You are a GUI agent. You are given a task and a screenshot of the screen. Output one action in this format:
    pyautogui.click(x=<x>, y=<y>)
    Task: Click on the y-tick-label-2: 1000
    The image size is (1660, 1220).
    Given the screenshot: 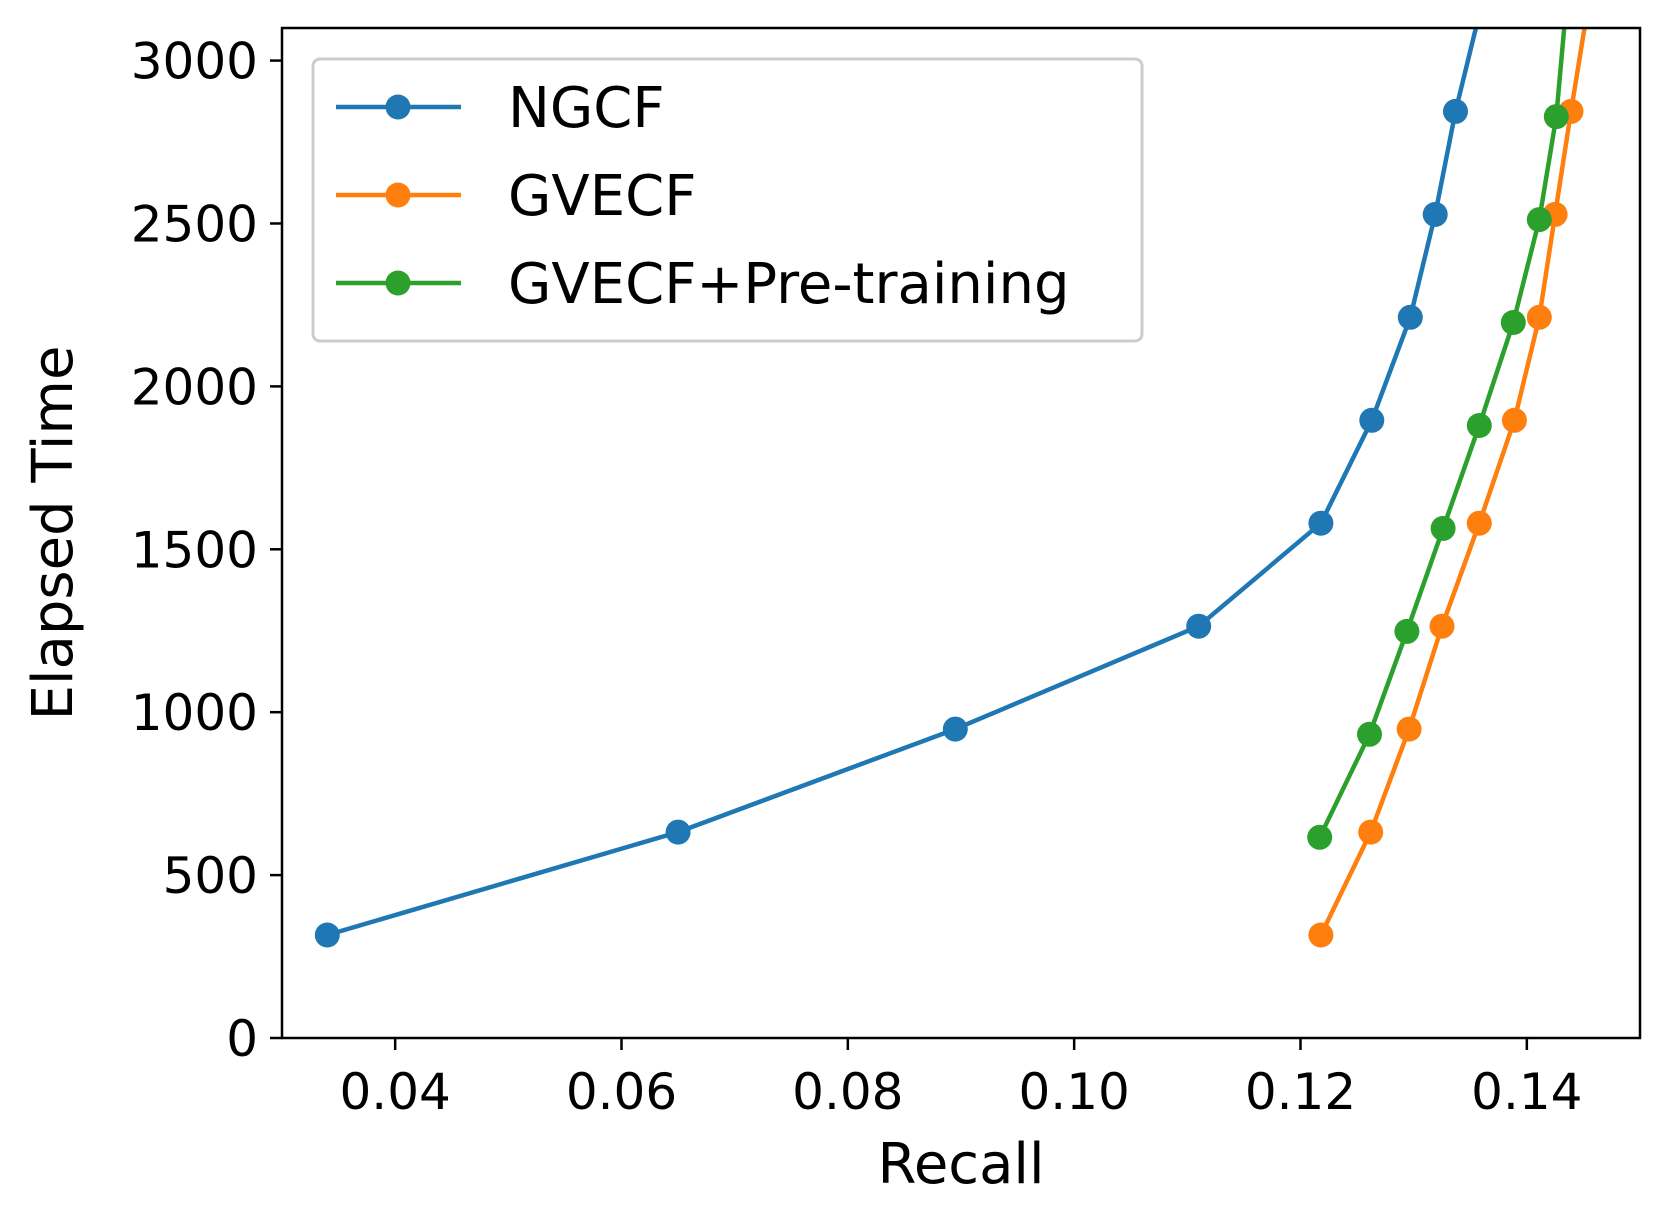 What is the action you would take?
    pyautogui.click(x=194, y=713)
    